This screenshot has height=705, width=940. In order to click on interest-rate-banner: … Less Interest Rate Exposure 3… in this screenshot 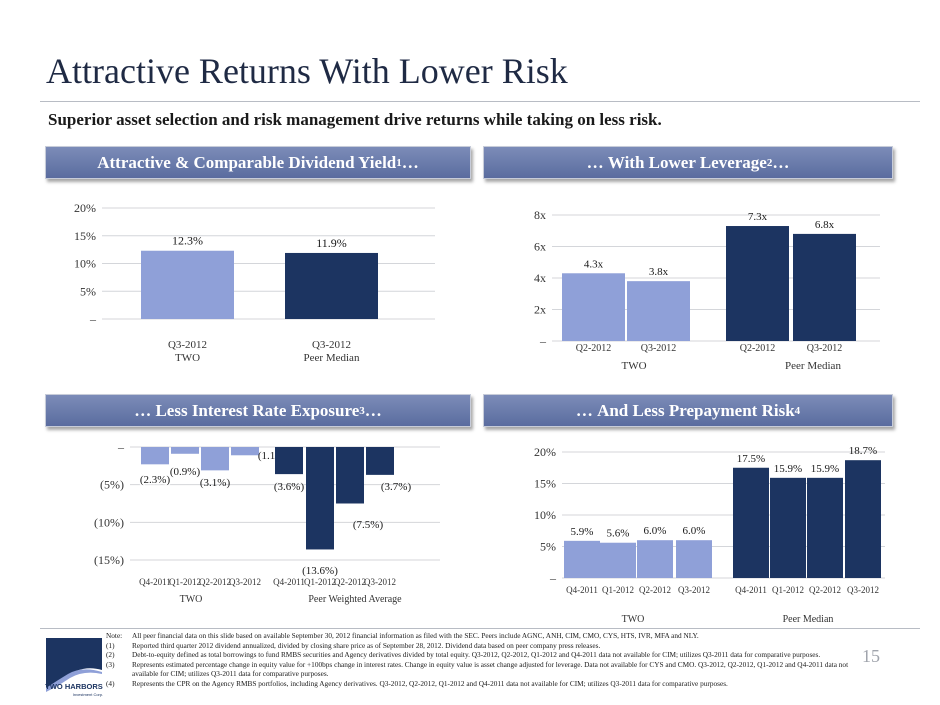, I will do `click(258, 410)`.